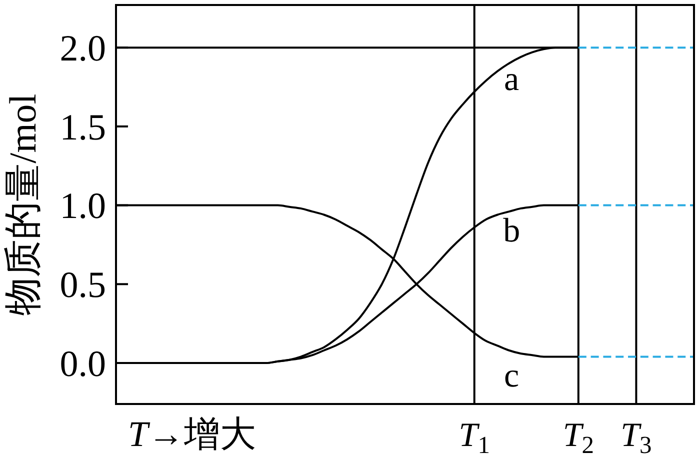  What do you see at coordinates (83, 127) in the screenshot?
I see `y-tick-label: 1.5` at bounding box center [83, 127].